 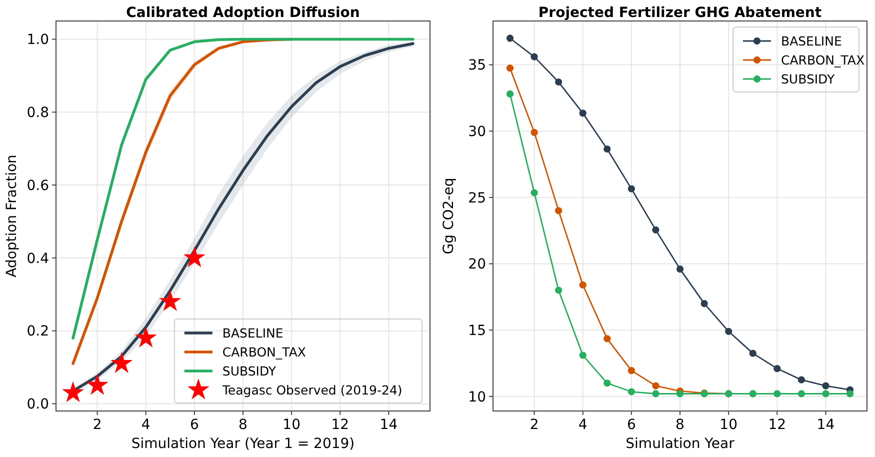 I want to click on y-tick-label: 25, so click(x=477, y=198).